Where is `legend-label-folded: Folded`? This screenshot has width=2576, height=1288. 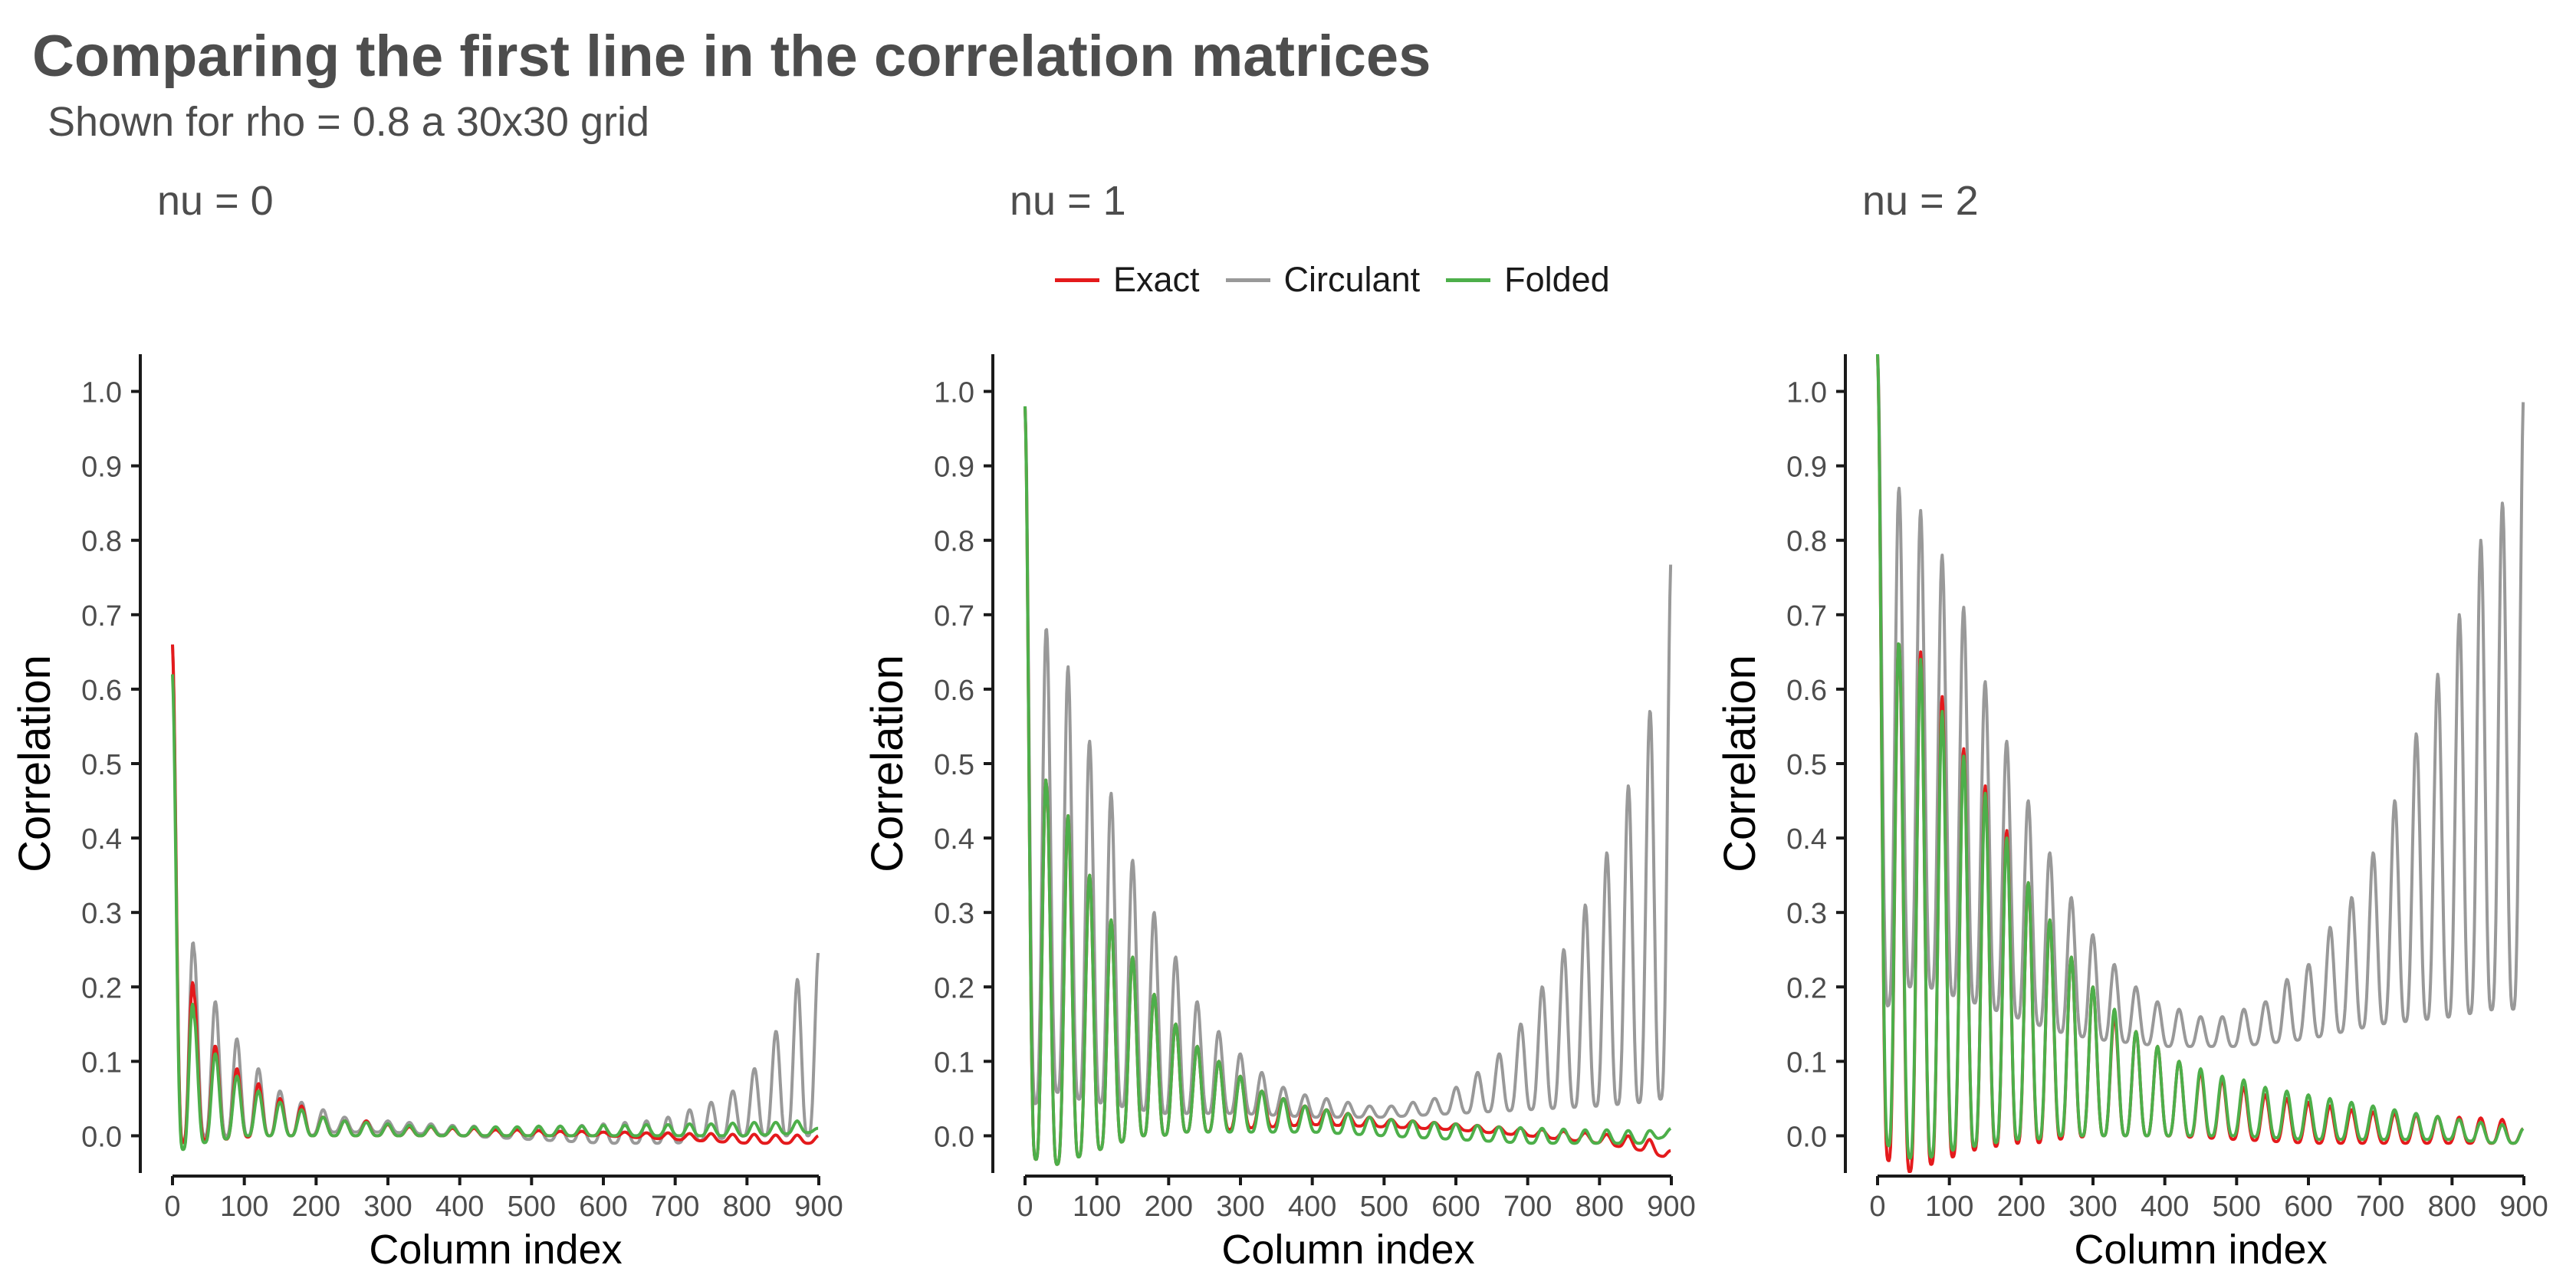
legend-label-folded: Folded is located at coordinates (1557, 280).